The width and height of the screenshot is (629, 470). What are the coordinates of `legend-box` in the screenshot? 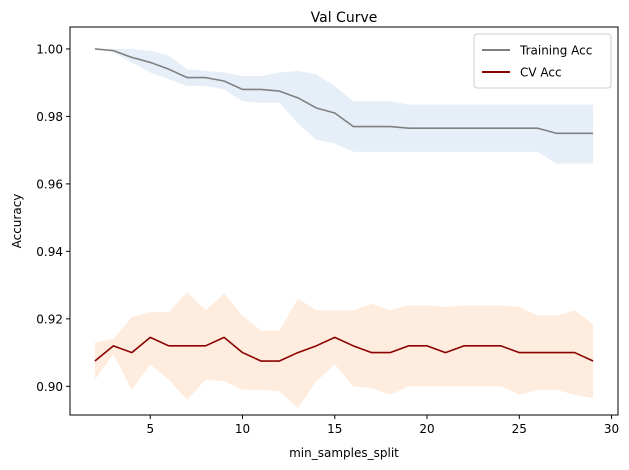 It's located at (542, 61).